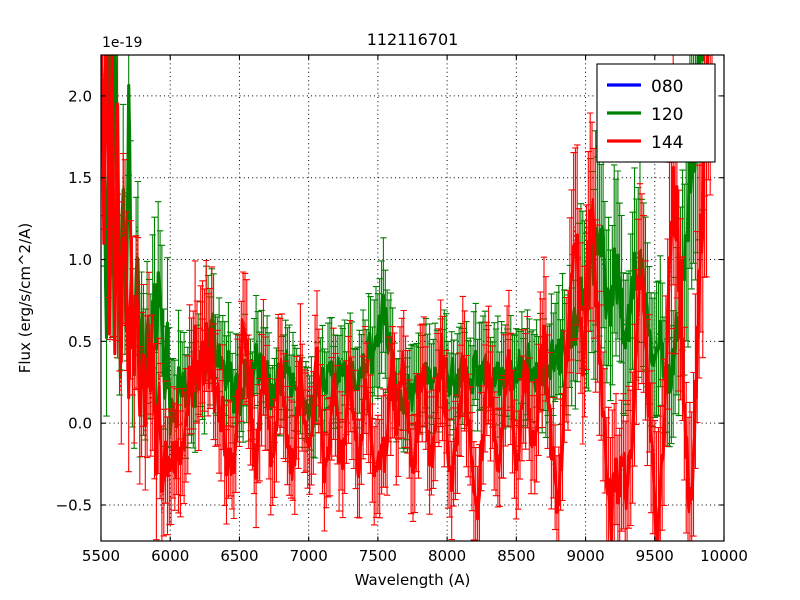 This screenshot has height=600, width=800. What do you see at coordinates (667, 143) in the screenshot?
I see `legend-label-144: 144` at bounding box center [667, 143].